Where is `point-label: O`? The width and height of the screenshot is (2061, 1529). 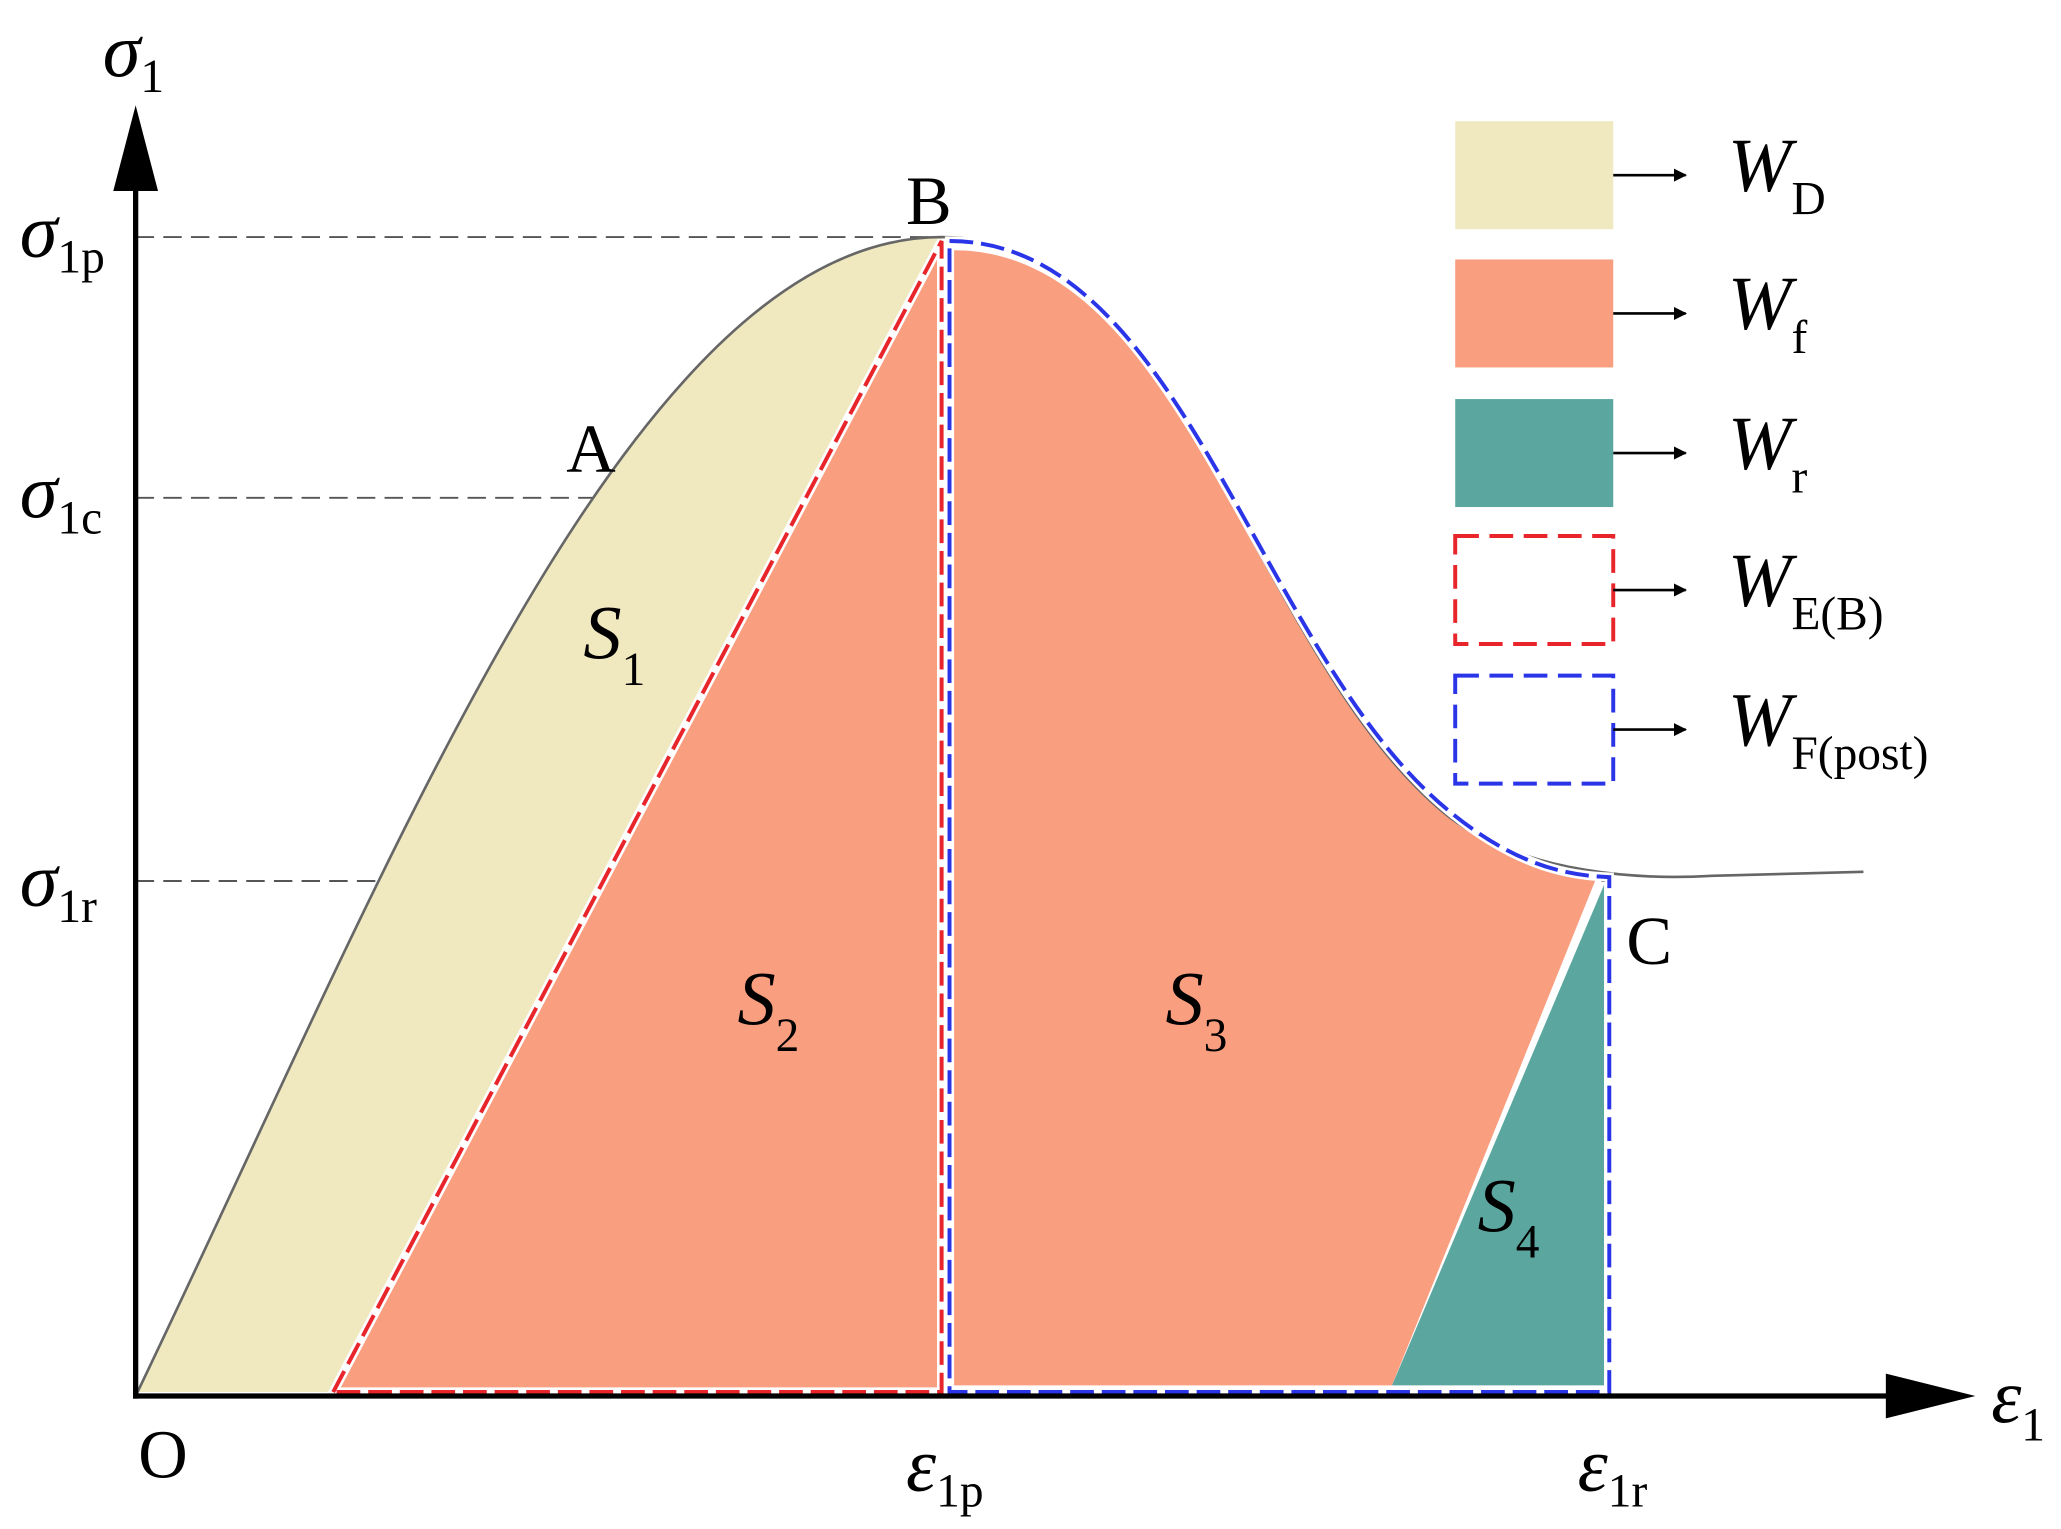 point-label: O is located at coordinates (162, 1455).